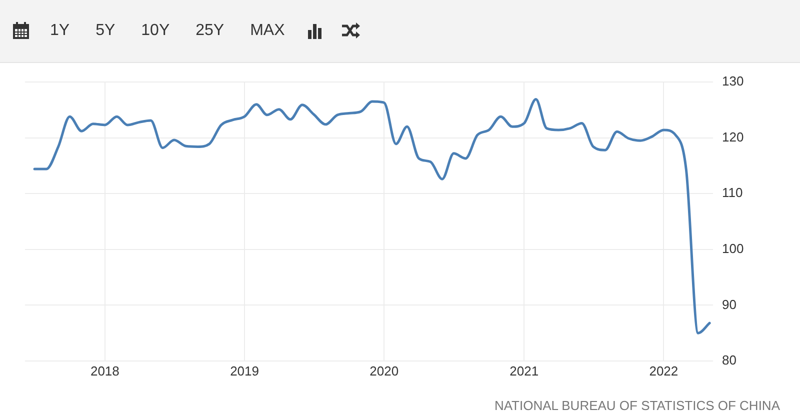 The image size is (800, 417). I want to click on text: MAX, so click(267, 31).